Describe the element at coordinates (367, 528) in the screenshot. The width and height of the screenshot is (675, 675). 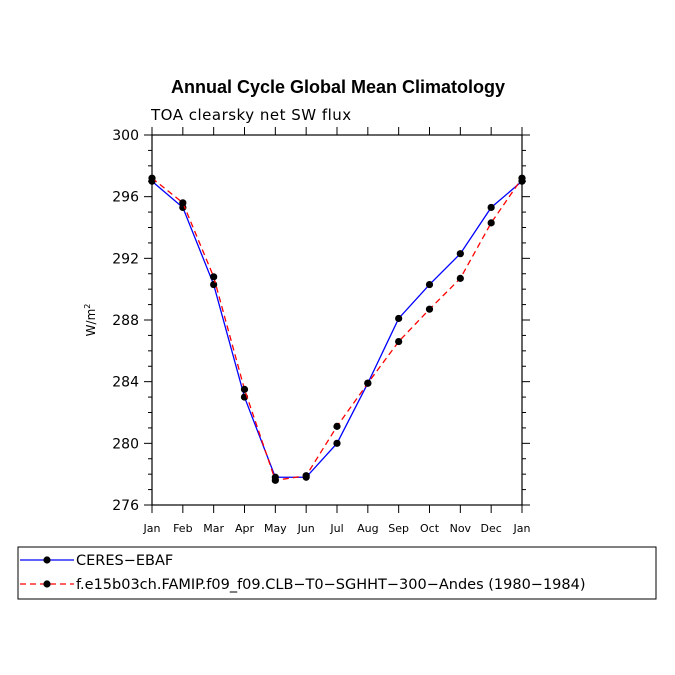
I see `x-tick-label: Aug` at that location.